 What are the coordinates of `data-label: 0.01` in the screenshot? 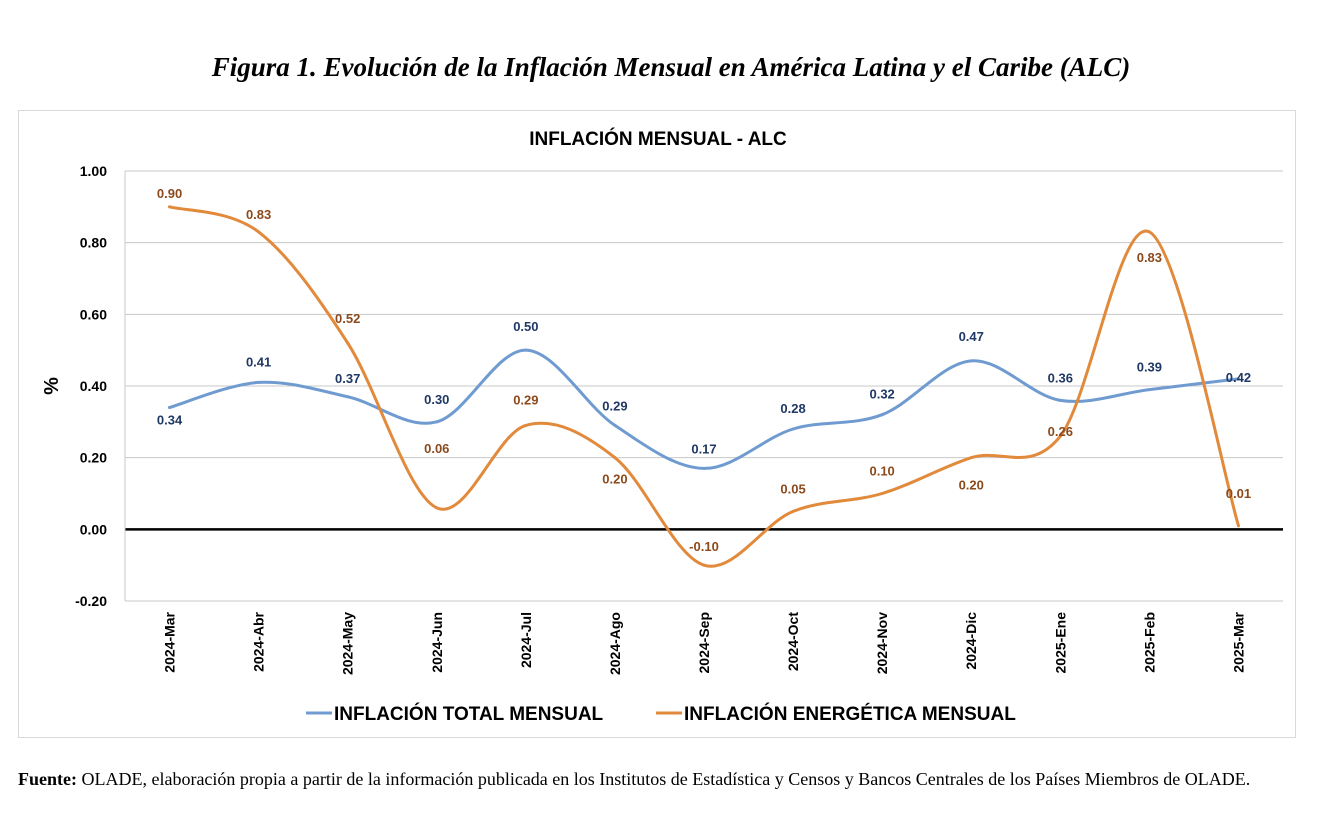 It's located at (1238, 493).